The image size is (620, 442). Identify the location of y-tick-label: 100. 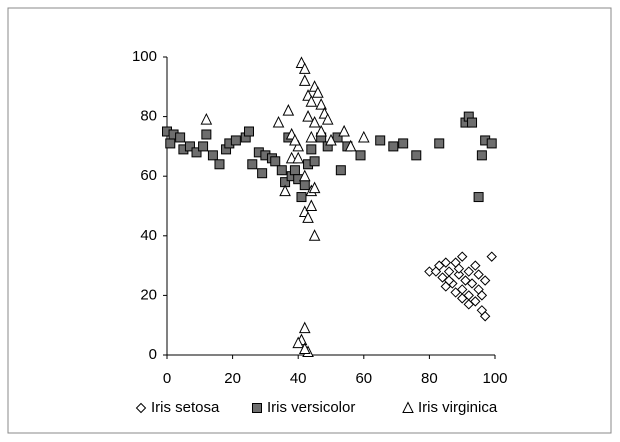
(144, 56).